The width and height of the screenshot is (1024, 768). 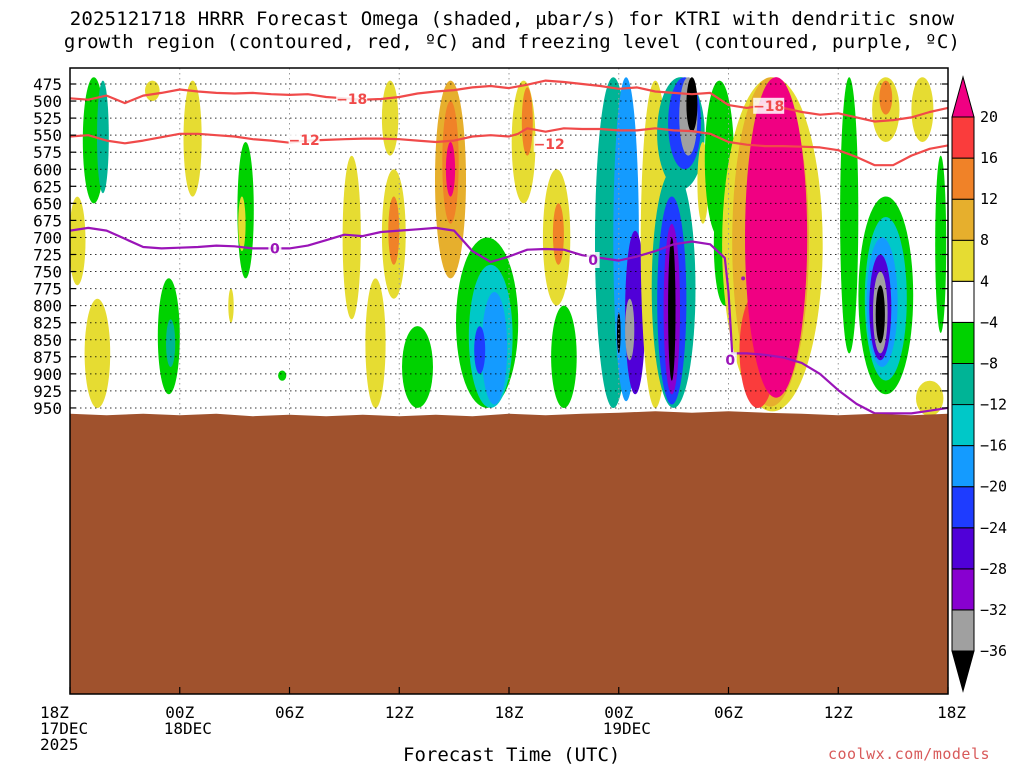 What do you see at coordinates (593, 261) in the screenshot?
I see `contour-label-5: 0` at bounding box center [593, 261].